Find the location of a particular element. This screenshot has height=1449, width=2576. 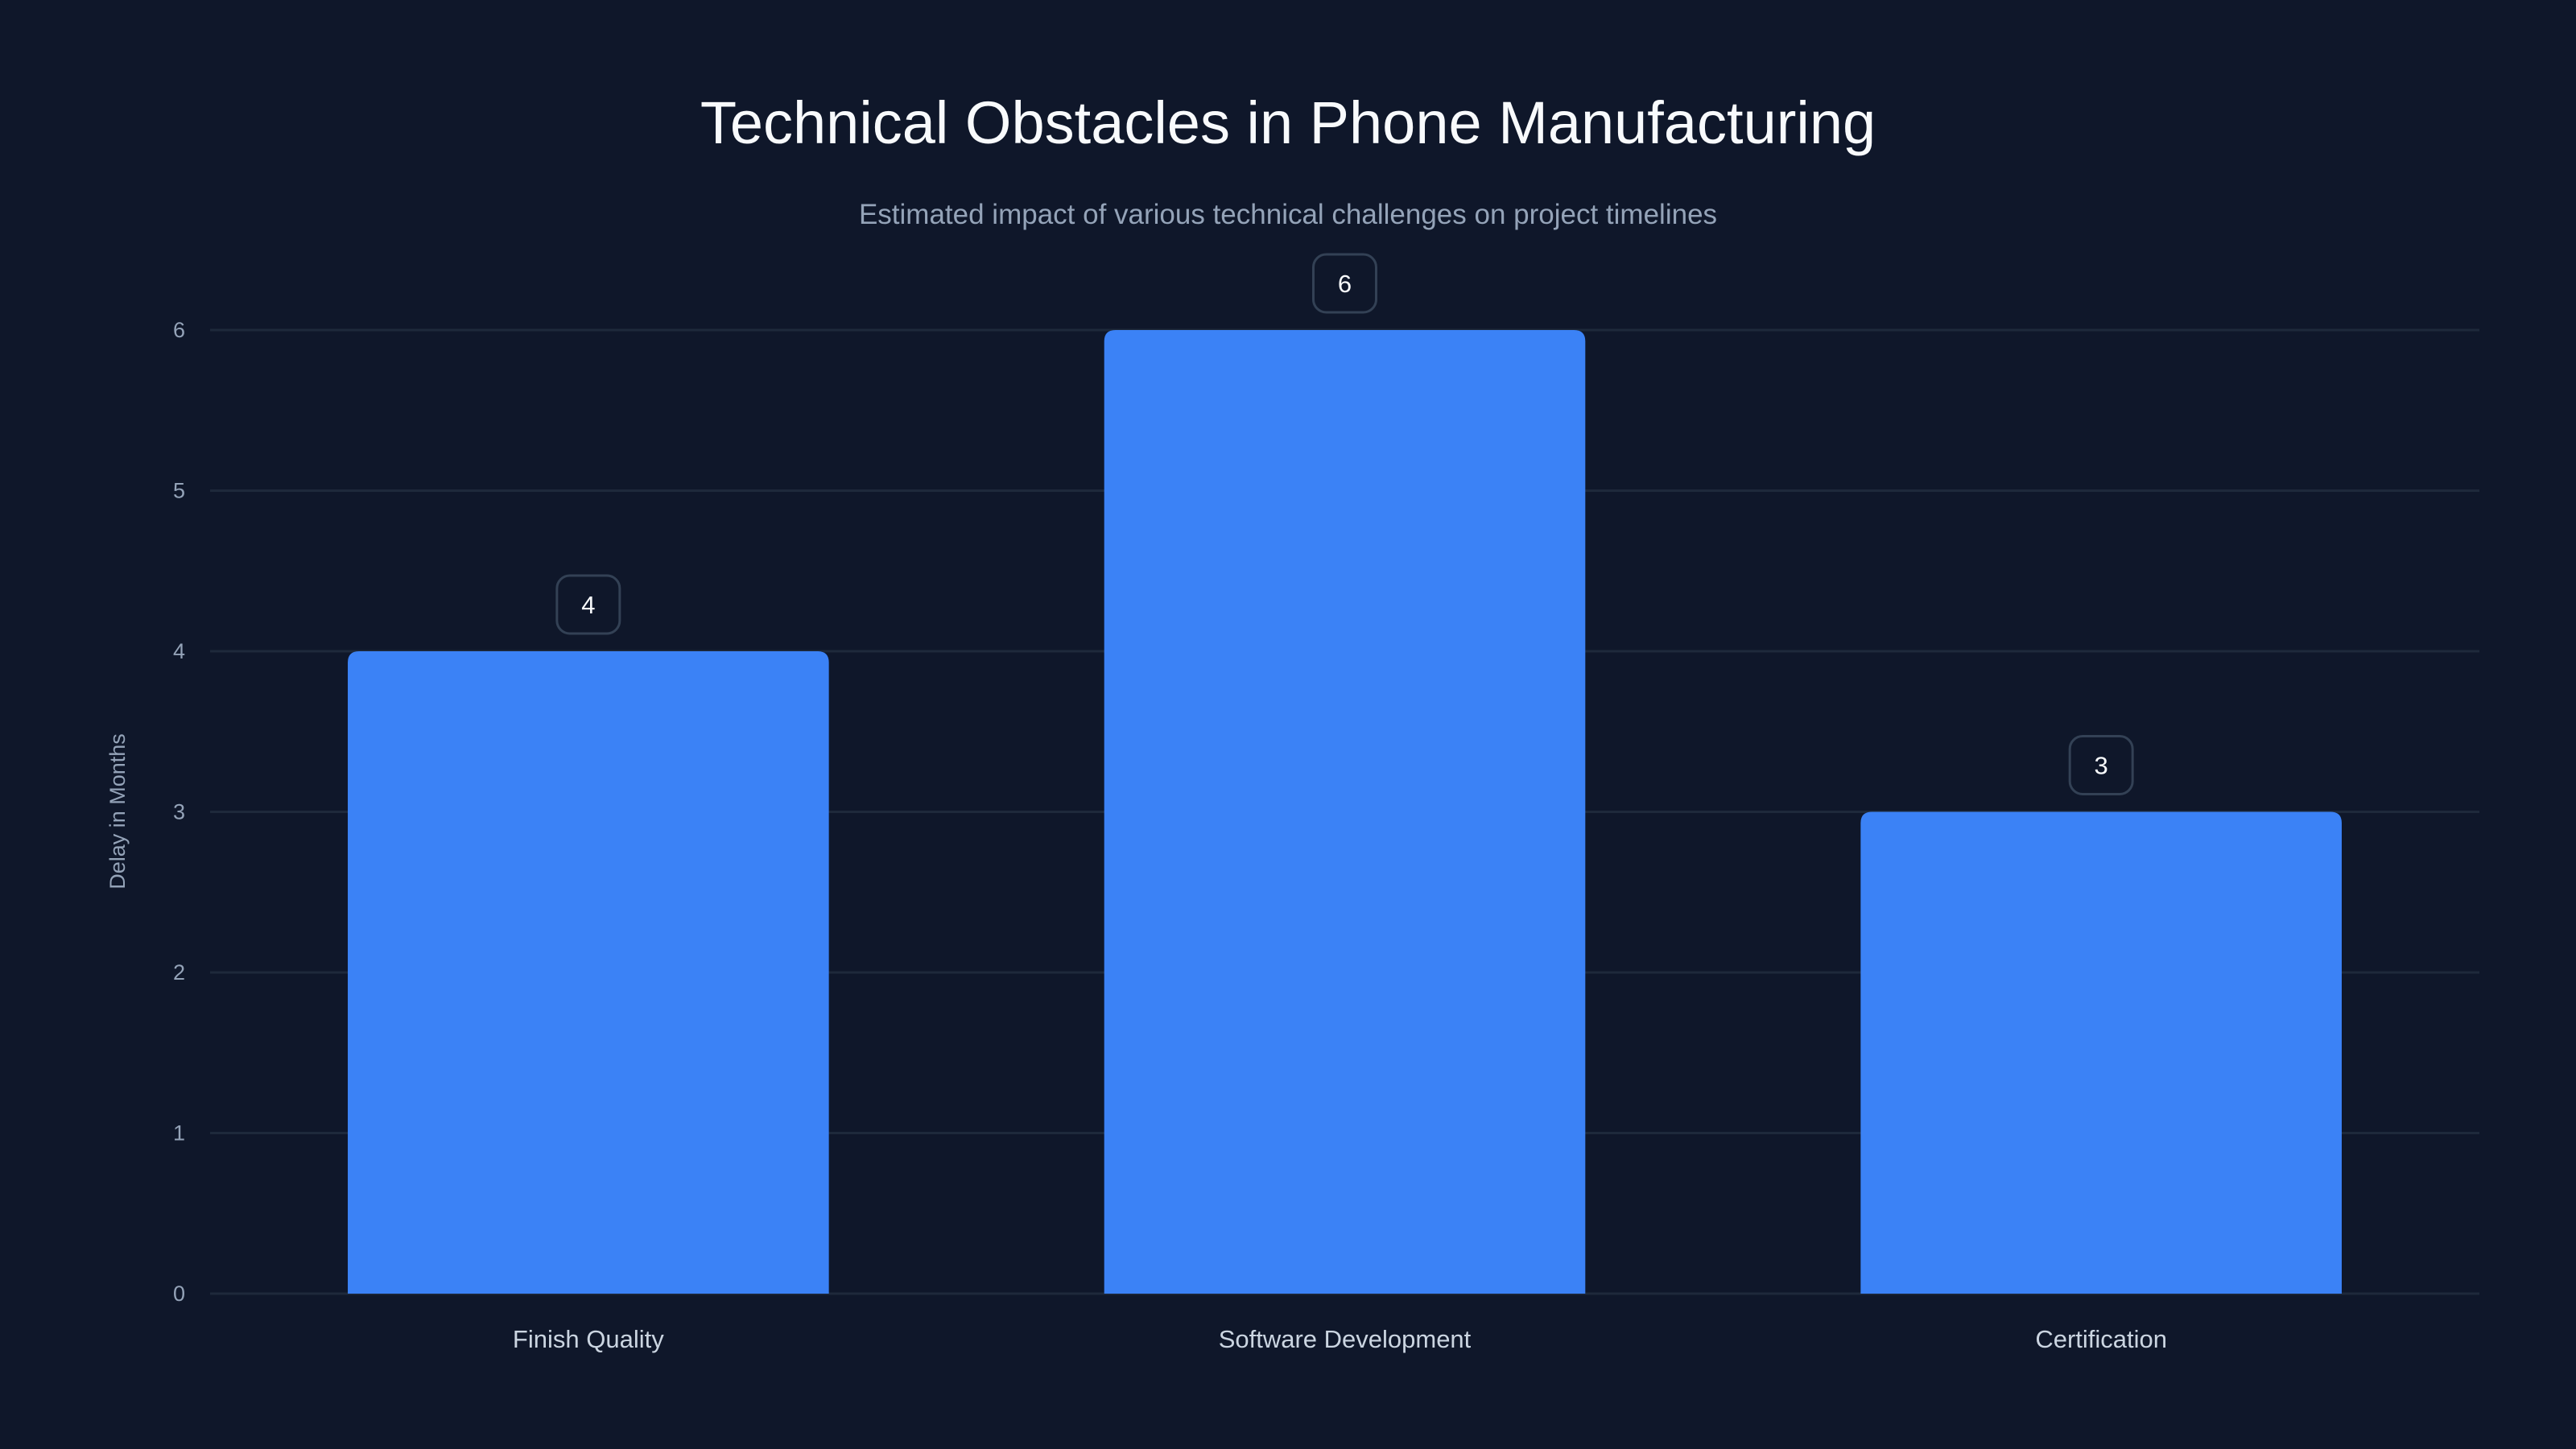

y-tick-label: 0 is located at coordinates (179, 1294).